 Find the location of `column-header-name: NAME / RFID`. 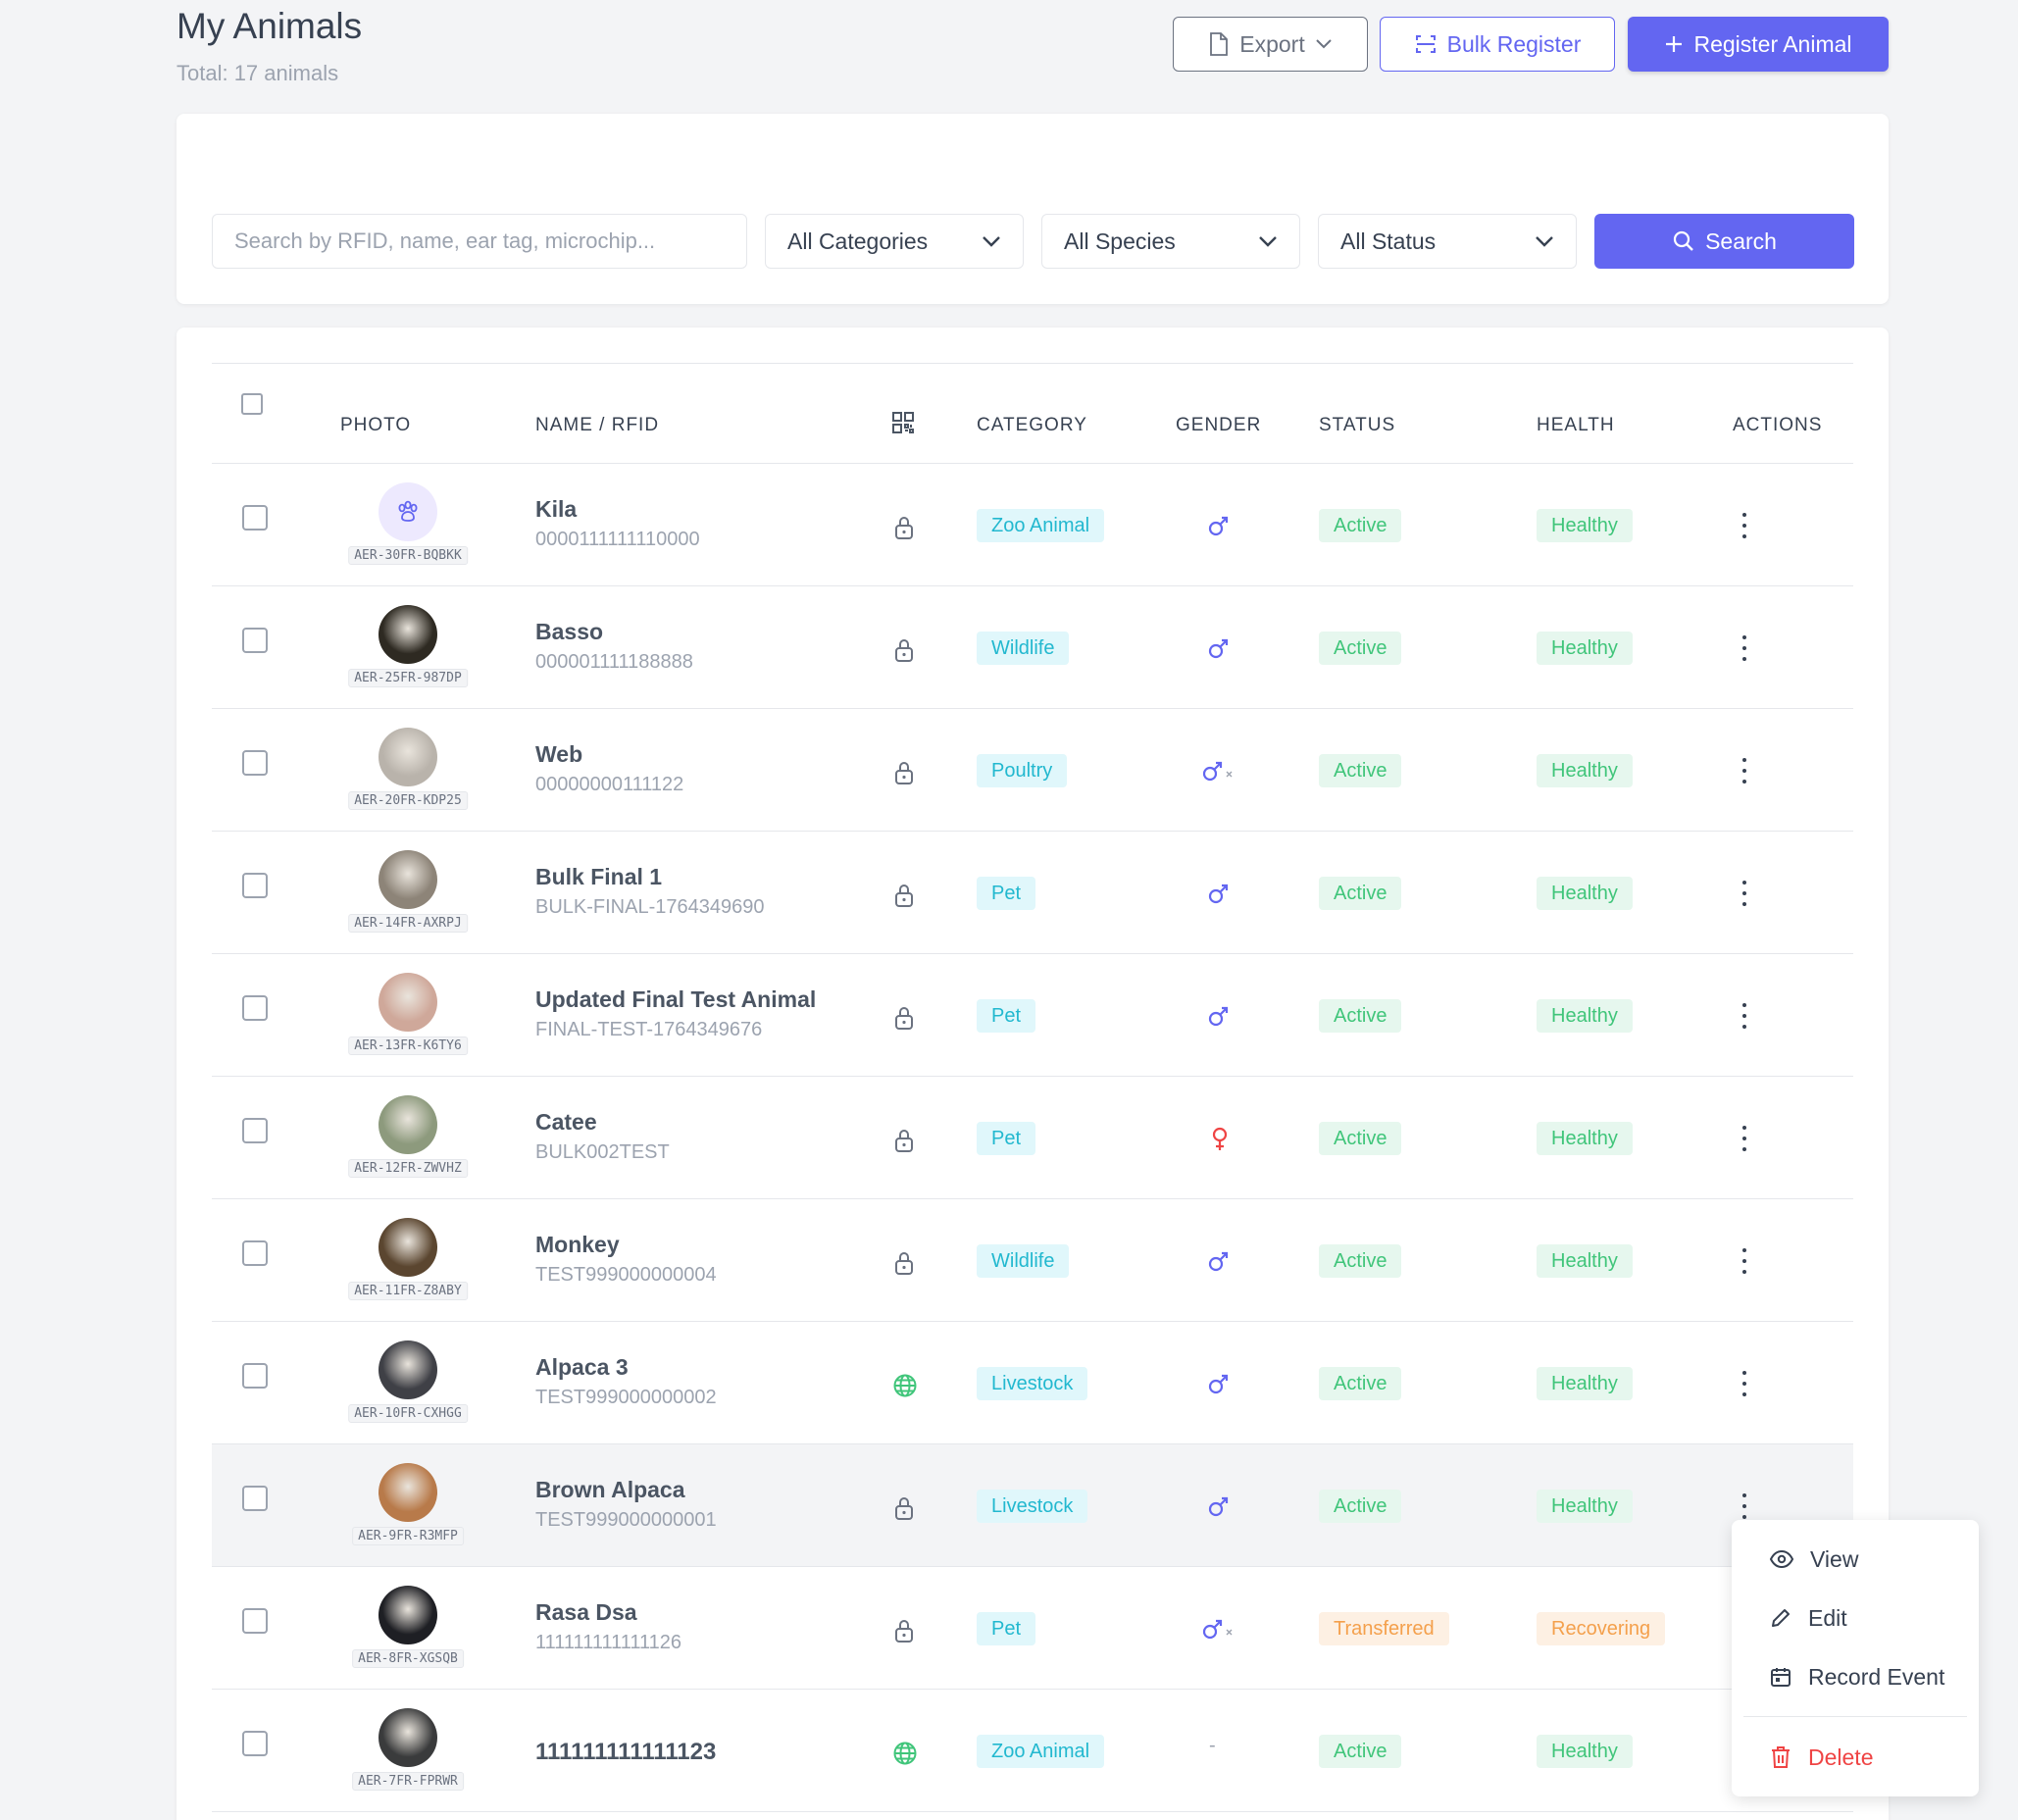

column-header-name: NAME / RFID is located at coordinates (597, 425).